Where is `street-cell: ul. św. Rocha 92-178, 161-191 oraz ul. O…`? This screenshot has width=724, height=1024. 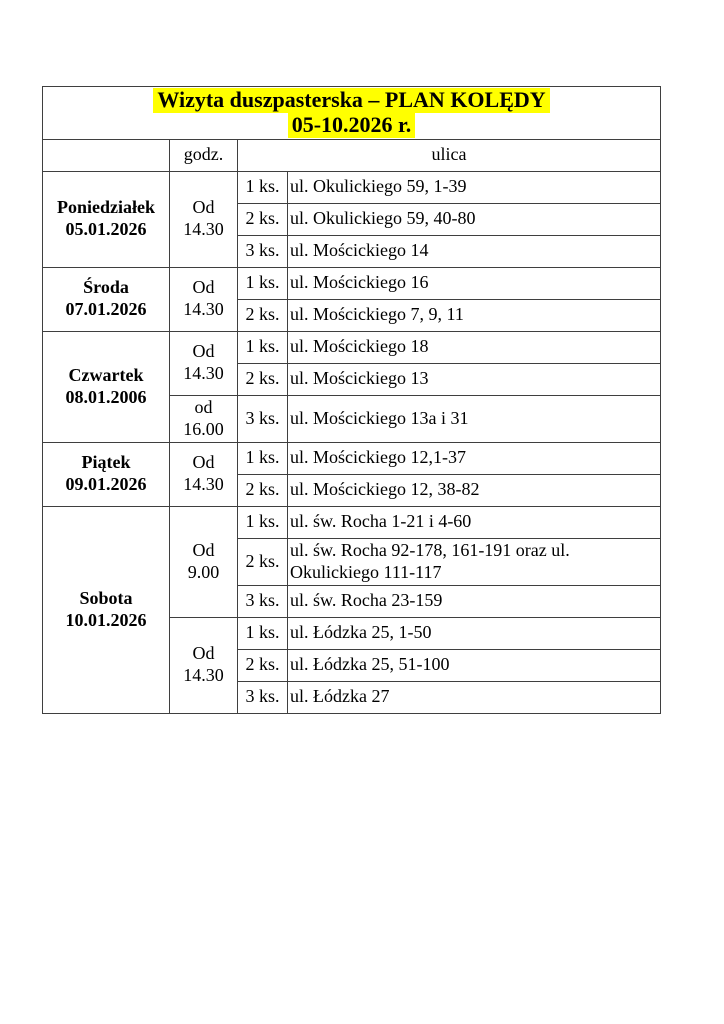
street-cell: ul. św. Rocha 92-178, 161-191 oraz ul. O… is located at coordinates (474, 561).